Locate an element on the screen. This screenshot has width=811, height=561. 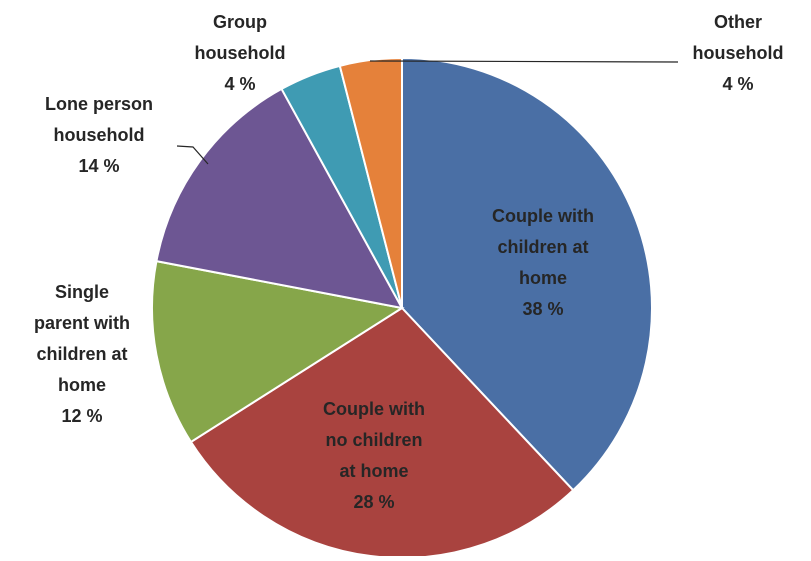
slice-name-label: no children is located at coordinates (373, 440).